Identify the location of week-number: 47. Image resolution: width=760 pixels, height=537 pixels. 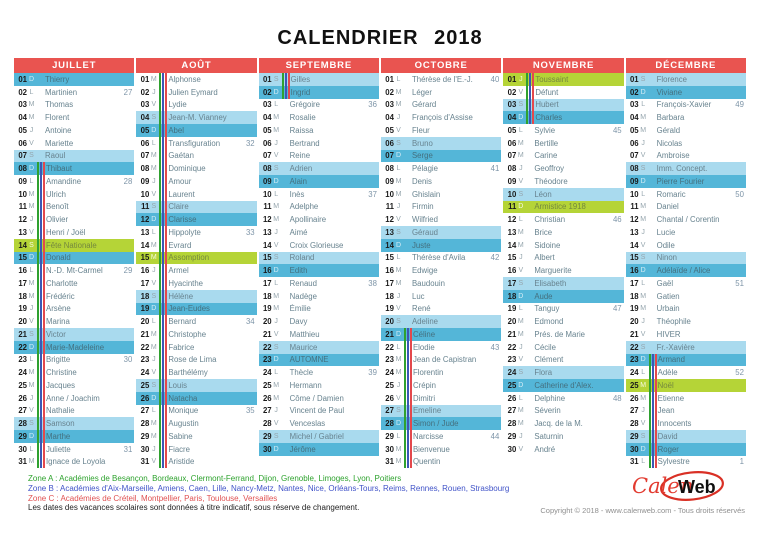
(617, 309).